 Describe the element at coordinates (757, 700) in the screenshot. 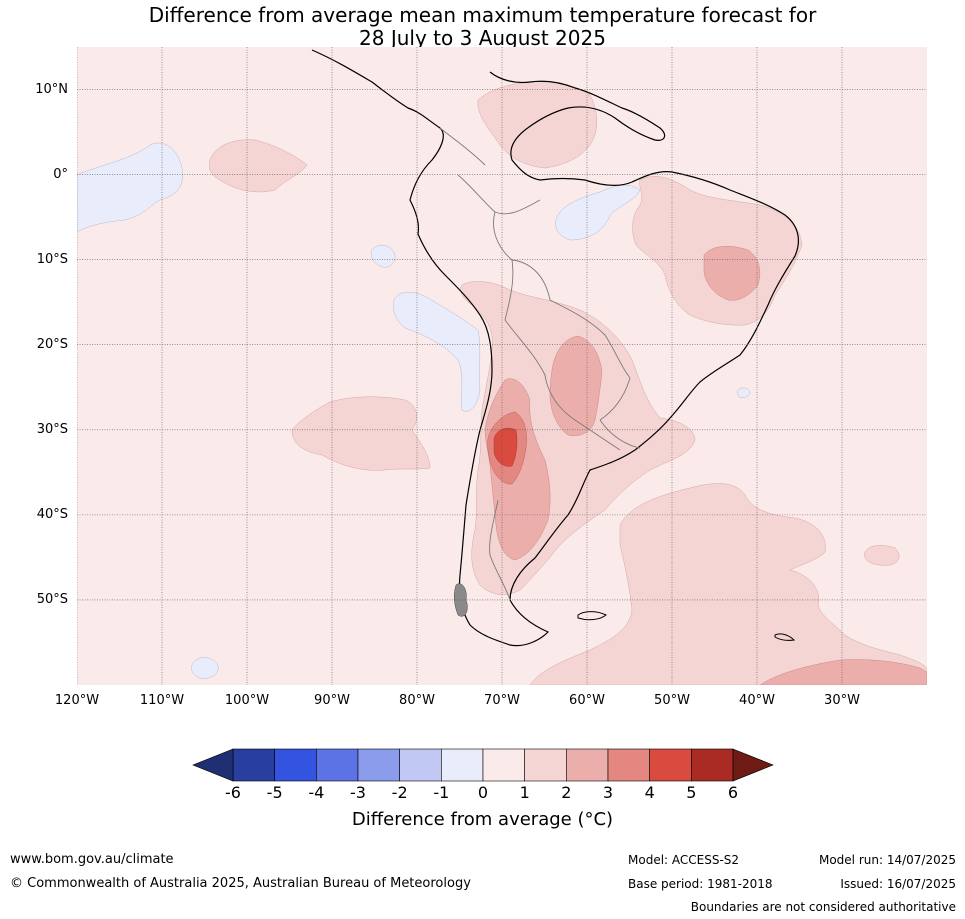

I see `longitude-label: 40°W` at that location.